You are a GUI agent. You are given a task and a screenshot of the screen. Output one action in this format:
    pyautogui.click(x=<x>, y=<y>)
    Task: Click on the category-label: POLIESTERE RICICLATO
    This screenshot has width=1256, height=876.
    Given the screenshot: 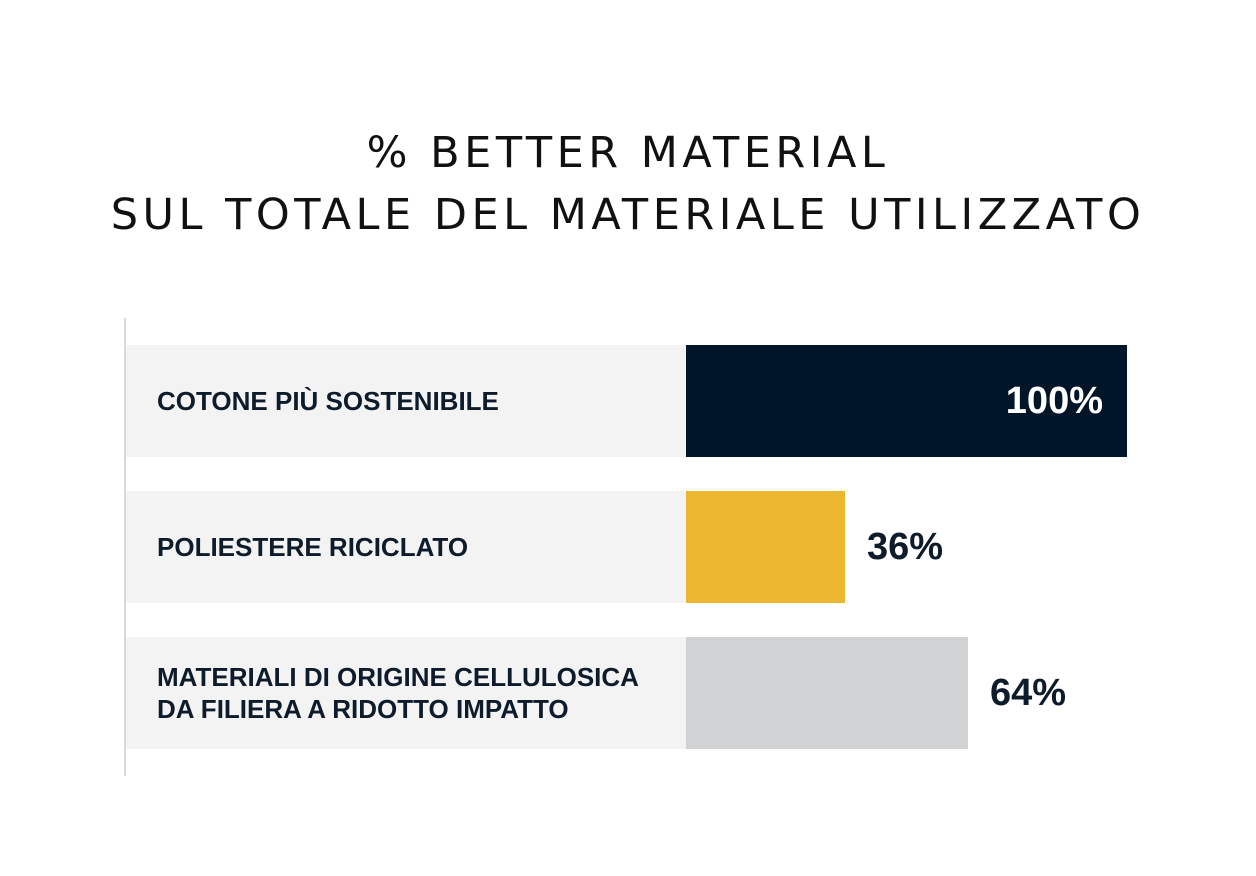 What is the action you would take?
    pyautogui.click(x=313, y=547)
    